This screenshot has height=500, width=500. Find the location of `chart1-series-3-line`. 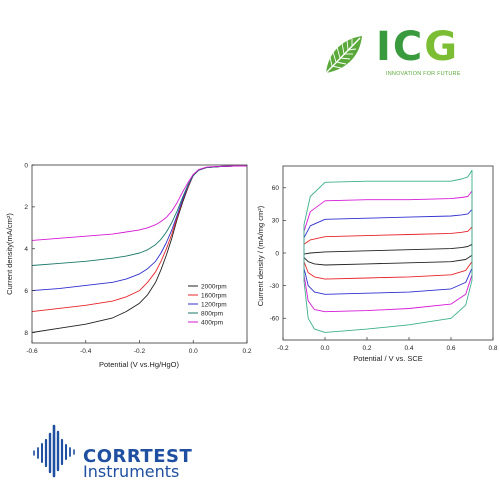

chart1-series-3-line is located at coordinates (139, 228).